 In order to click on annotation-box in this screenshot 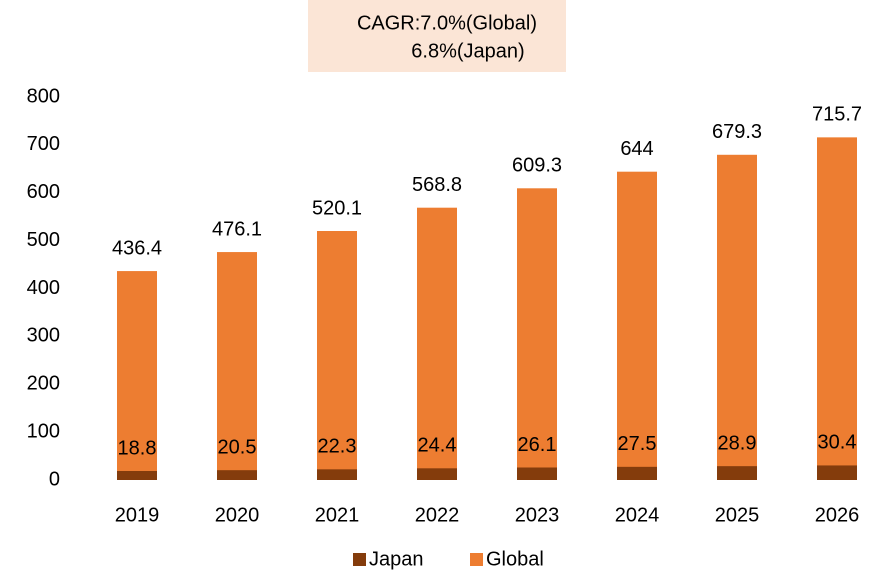, I will do `click(437, 36)`.